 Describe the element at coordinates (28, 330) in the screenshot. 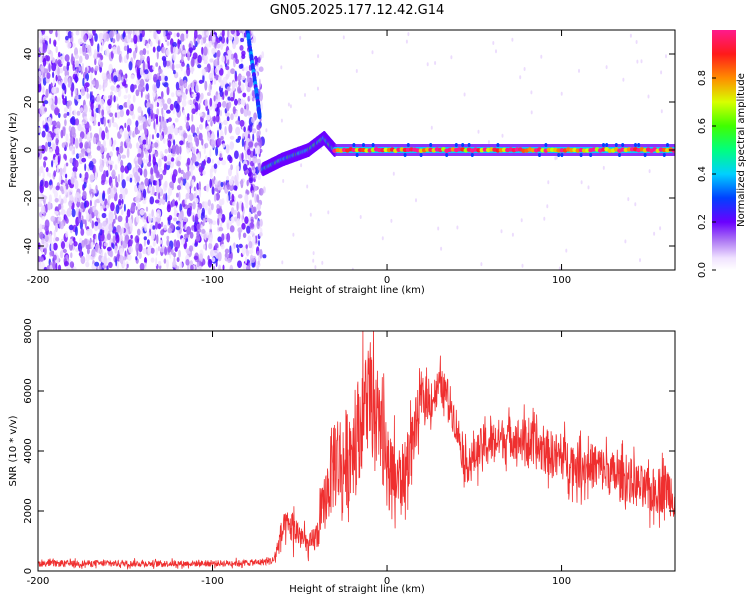

I see `y-tick-label: 8000` at that location.